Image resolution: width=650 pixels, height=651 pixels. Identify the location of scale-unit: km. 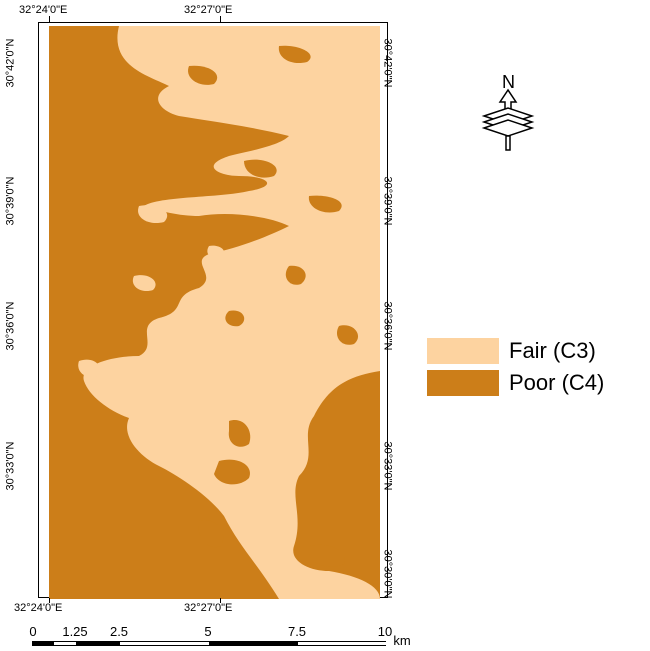
(402, 640).